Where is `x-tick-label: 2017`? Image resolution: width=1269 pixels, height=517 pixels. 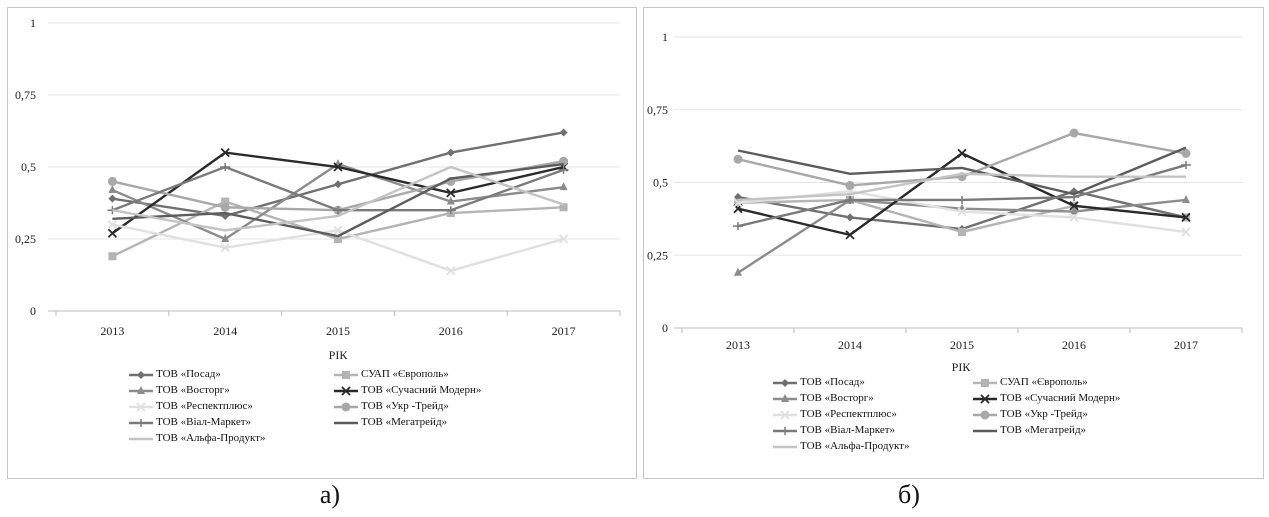 x-tick-label: 2017 is located at coordinates (1186, 345).